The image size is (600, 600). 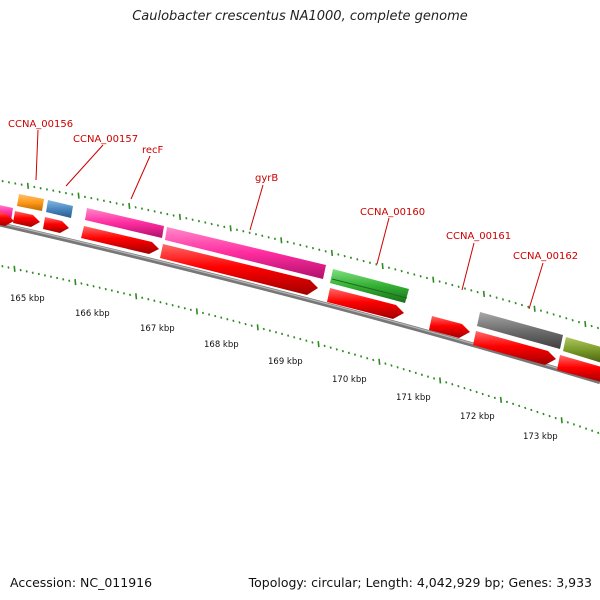 I want to click on feature-orange, so click(x=30, y=202).